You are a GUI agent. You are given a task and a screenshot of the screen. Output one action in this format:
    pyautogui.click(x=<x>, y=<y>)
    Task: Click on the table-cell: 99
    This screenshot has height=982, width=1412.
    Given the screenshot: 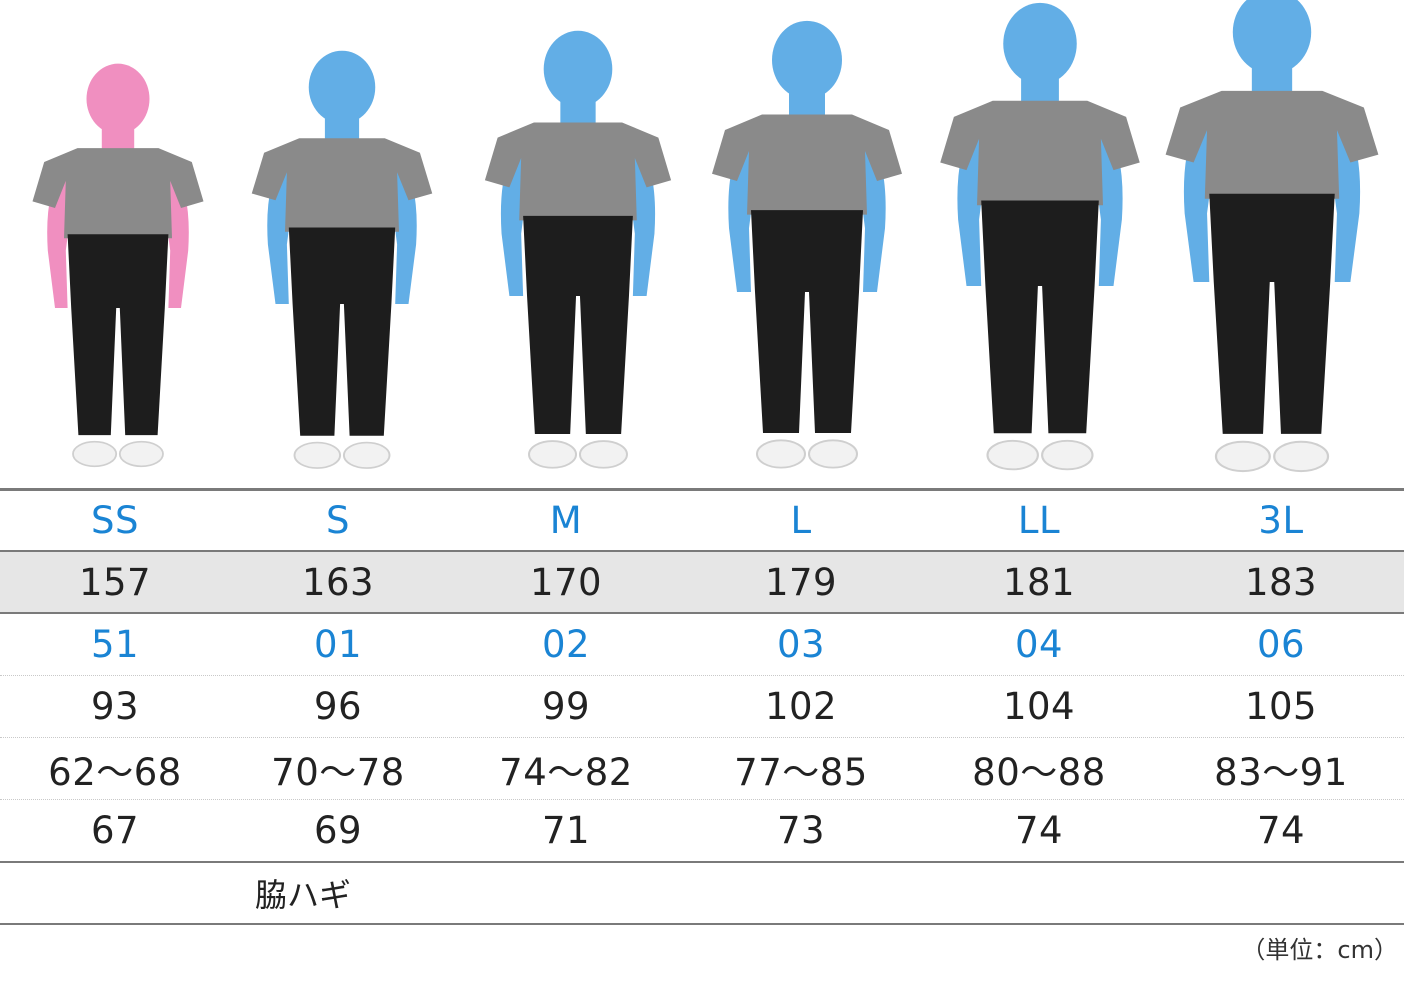 What is the action you would take?
    pyautogui.click(x=566, y=706)
    